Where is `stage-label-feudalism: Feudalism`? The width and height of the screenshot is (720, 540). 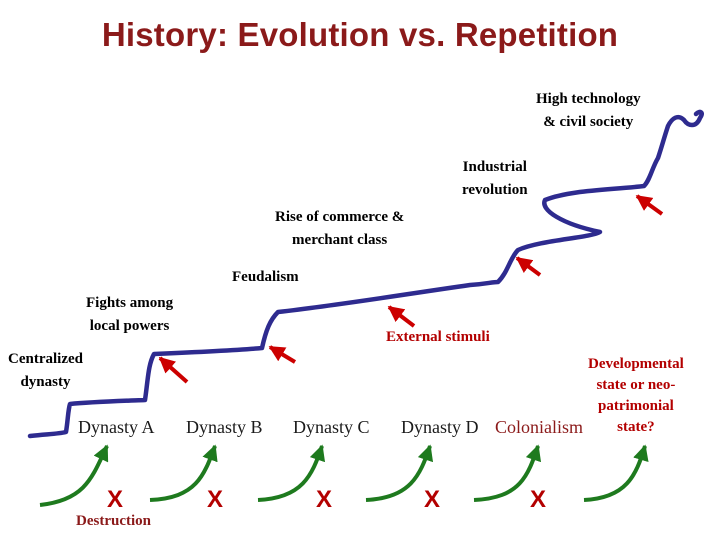 stage-label-feudalism: Feudalism is located at coordinates (265, 277).